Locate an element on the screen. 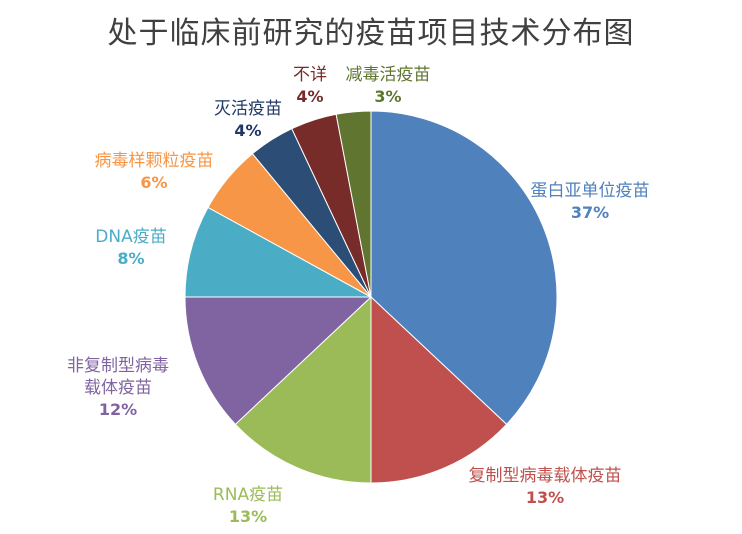 The height and width of the screenshot is (534, 742). slice-value-label: 12% is located at coordinates (118, 409).